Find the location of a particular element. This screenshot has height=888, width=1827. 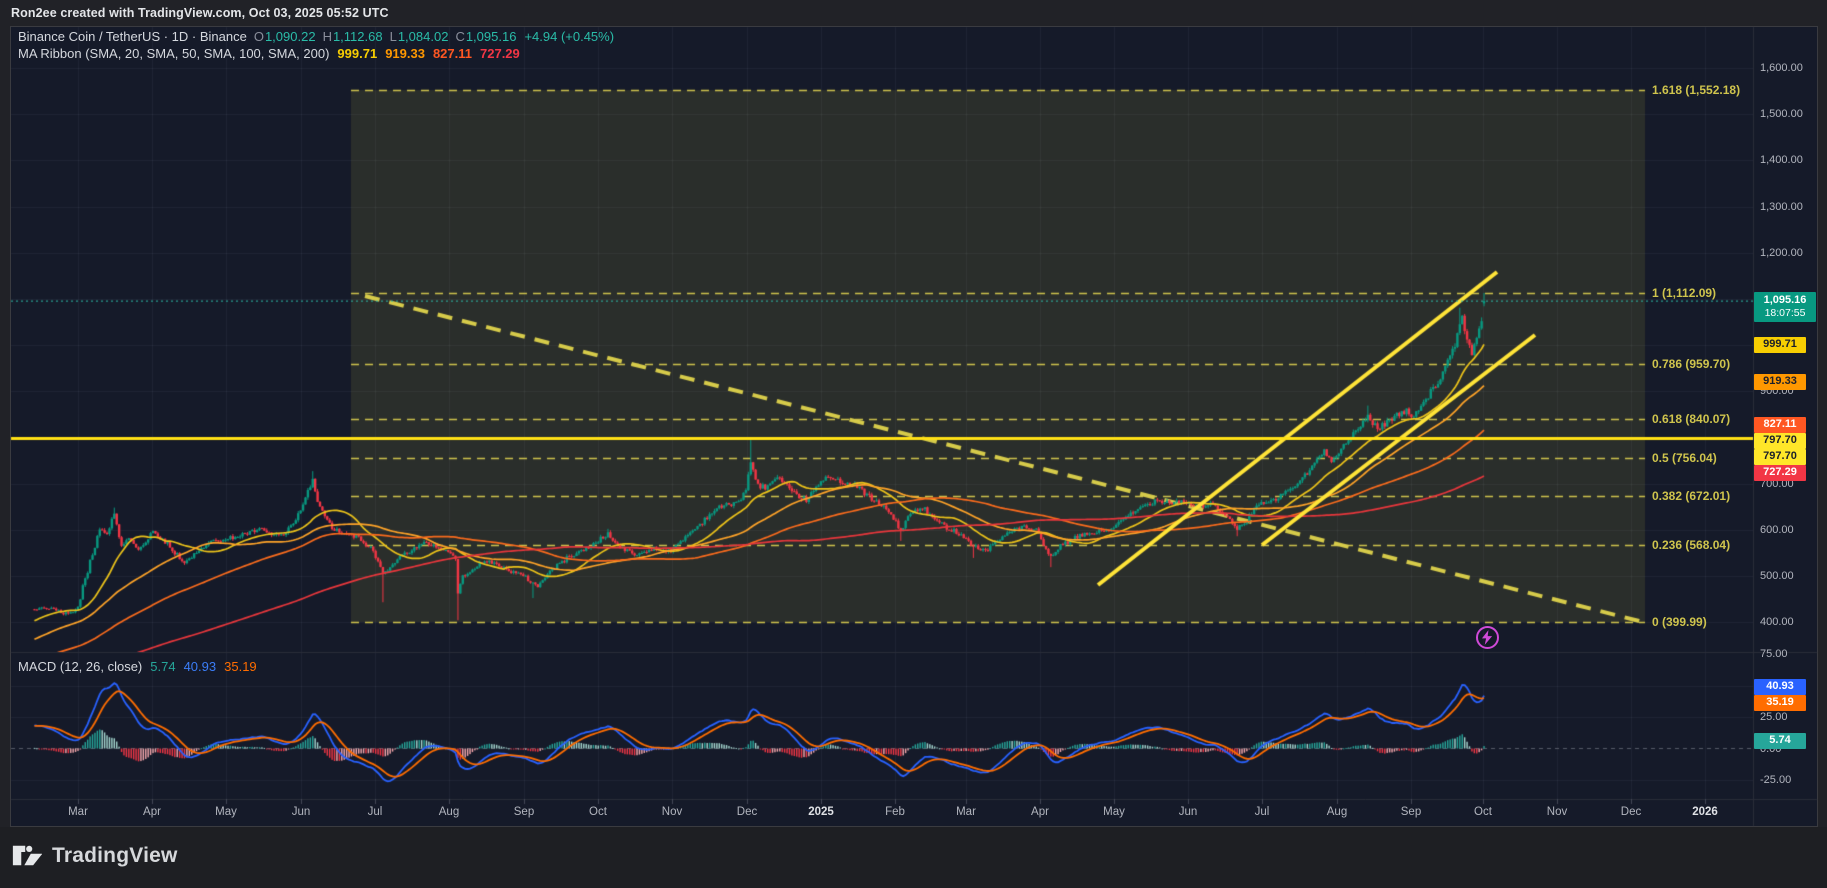

ma-value: 999.71 is located at coordinates (357, 53).